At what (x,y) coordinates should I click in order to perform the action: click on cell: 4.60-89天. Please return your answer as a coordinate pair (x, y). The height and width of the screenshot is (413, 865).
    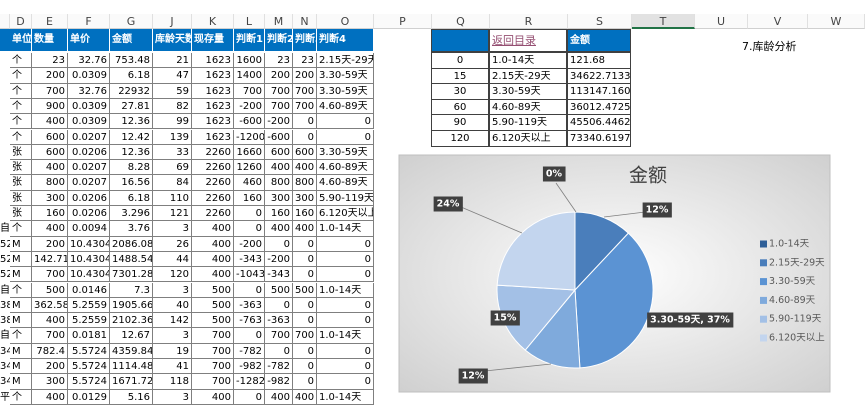
    Looking at the image, I should click on (345, 168).